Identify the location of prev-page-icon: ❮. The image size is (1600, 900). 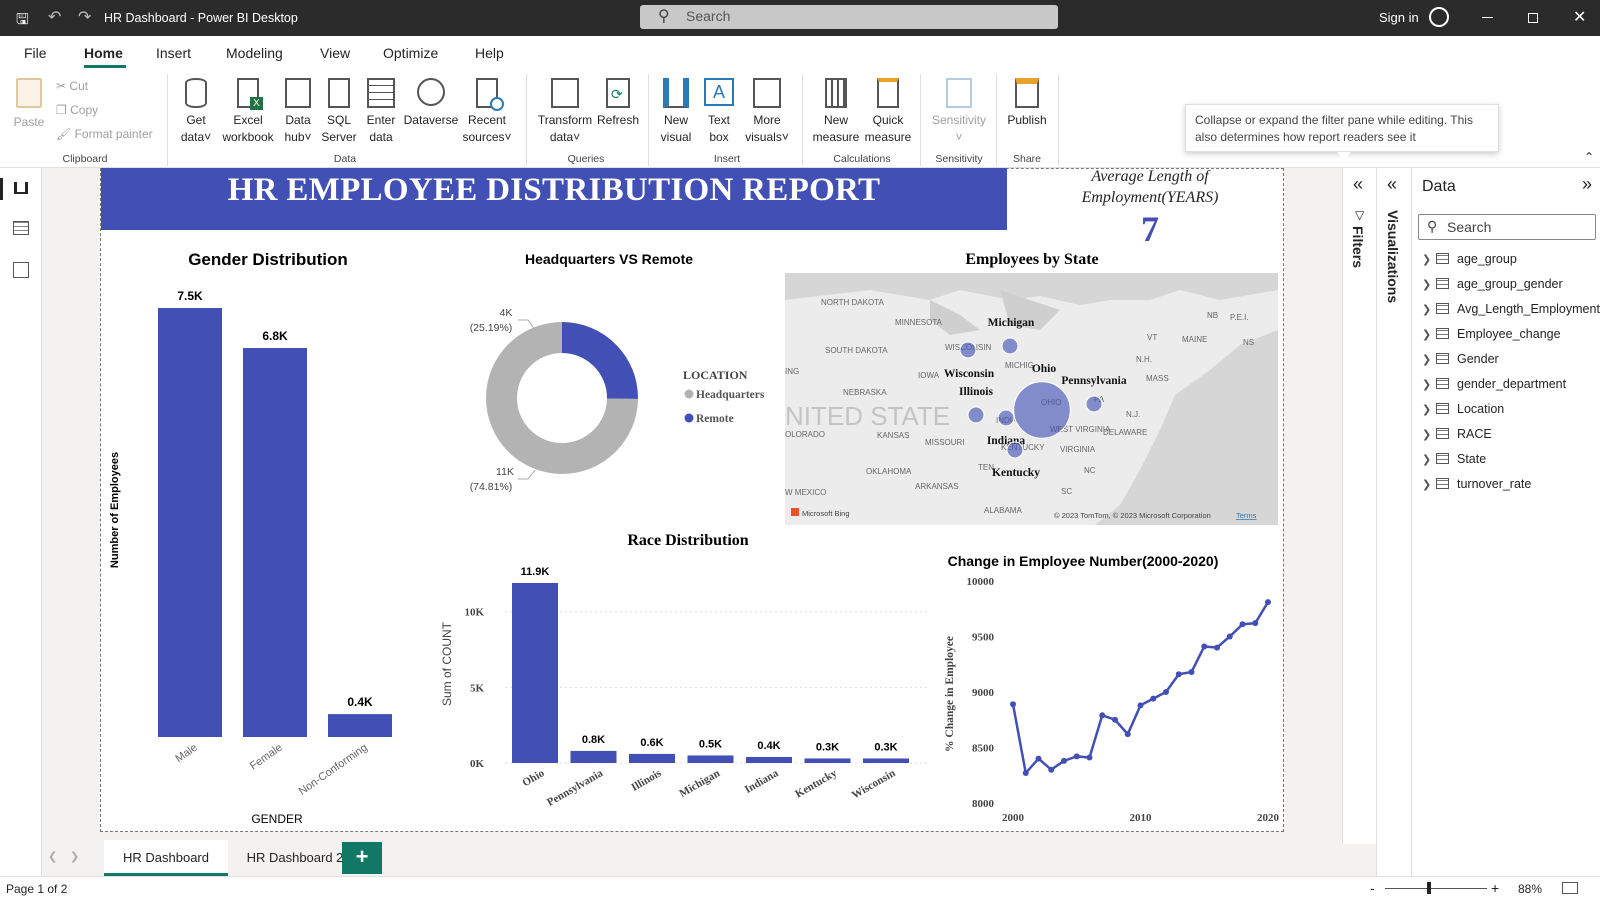
(53, 857).